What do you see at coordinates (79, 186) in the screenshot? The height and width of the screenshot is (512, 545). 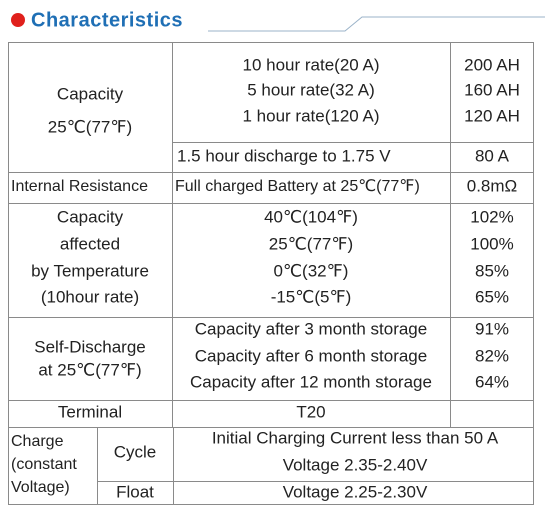 I see `row-label: Internal Resistance` at bounding box center [79, 186].